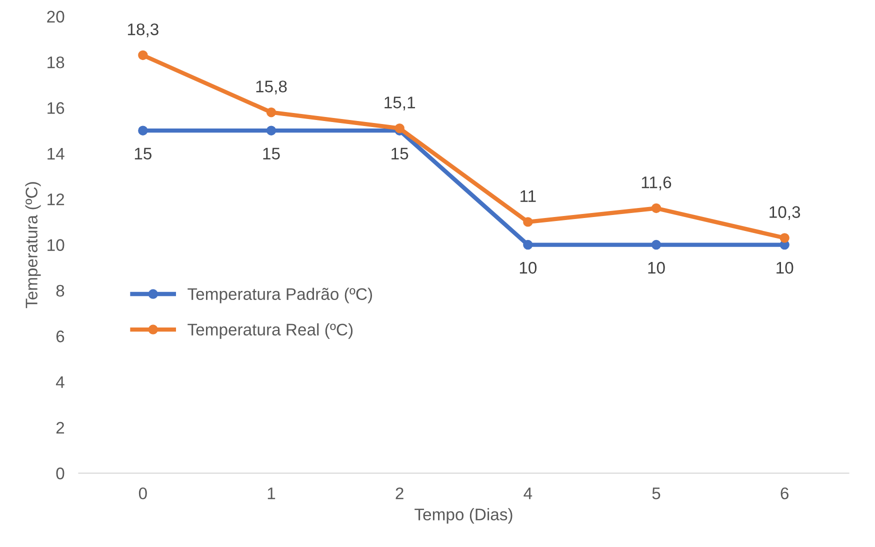  Describe the element at coordinates (528, 196) in the screenshot. I see `data-label: 11` at that location.